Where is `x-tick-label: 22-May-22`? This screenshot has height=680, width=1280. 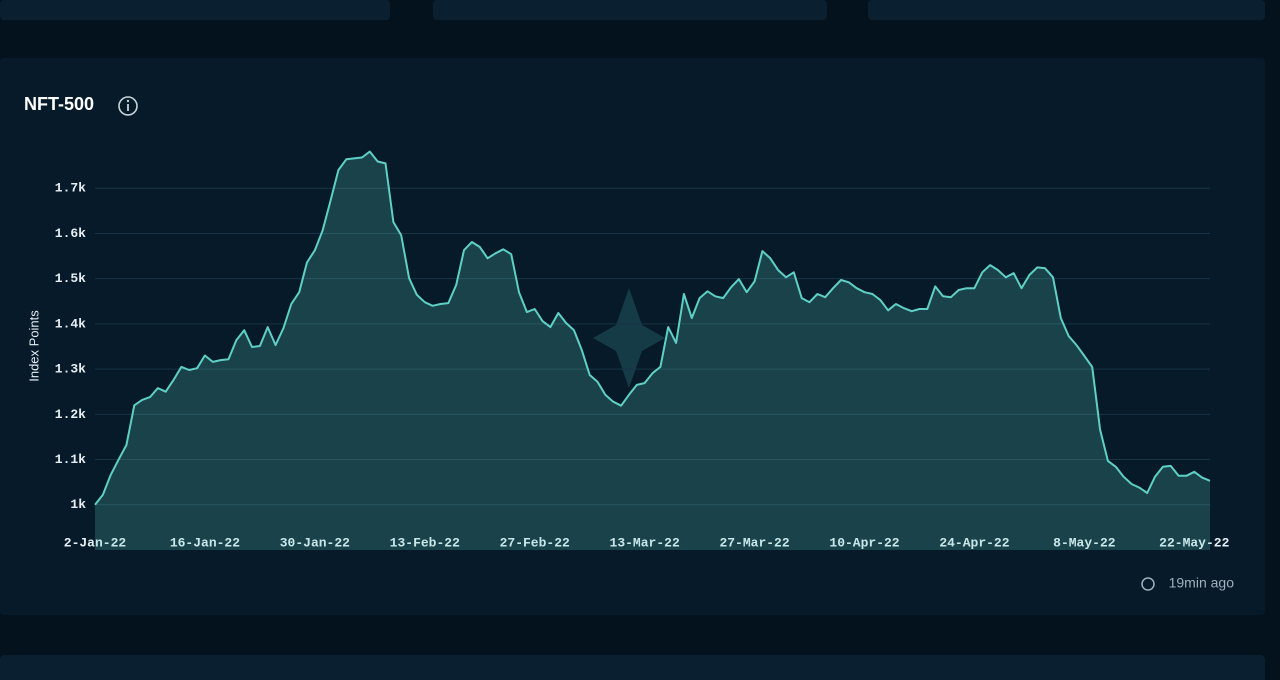
x-tick-label: 22-May-22 is located at coordinates (1194, 542).